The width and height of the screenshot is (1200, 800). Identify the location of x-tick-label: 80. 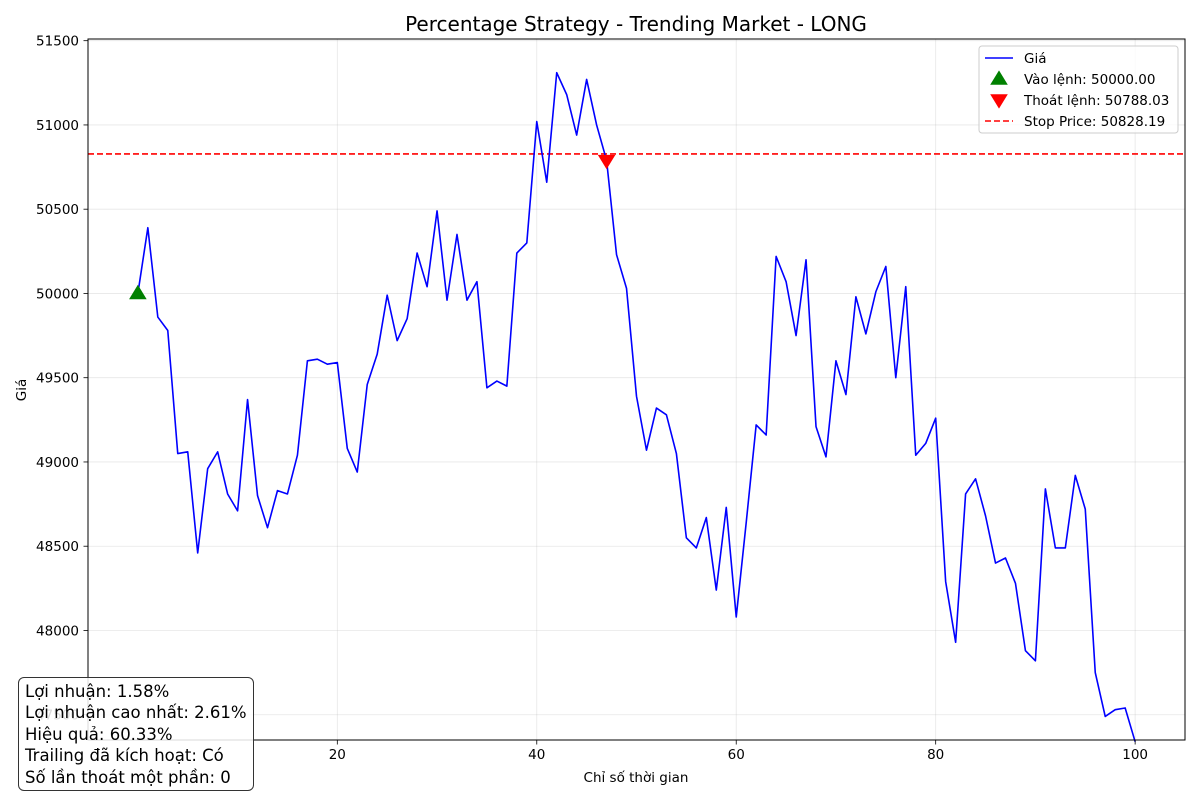
(935, 755).